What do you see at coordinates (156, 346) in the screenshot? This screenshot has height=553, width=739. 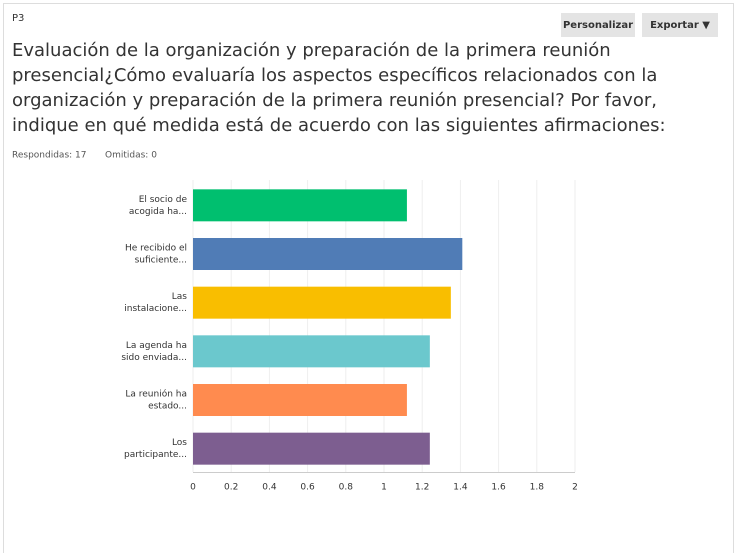 I see `y-tick-label: La agenda ha` at bounding box center [156, 346].